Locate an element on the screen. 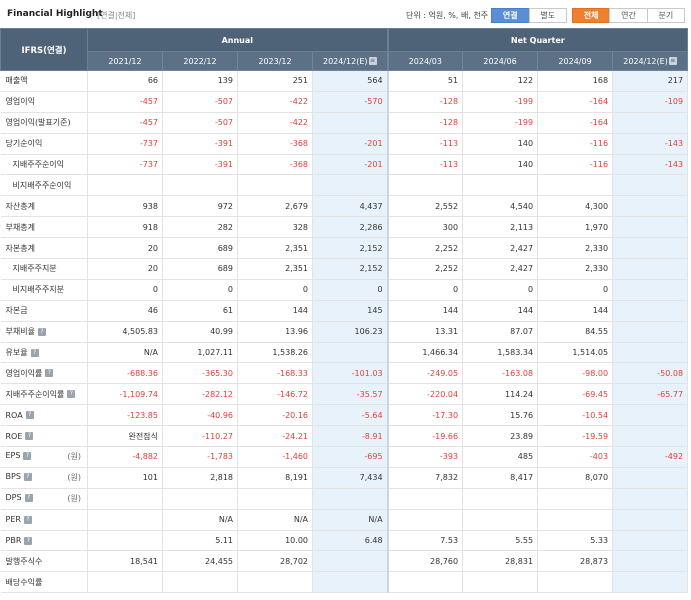 The image size is (691, 600). table-row: 배당수익률 is located at coordinates (344, 582).